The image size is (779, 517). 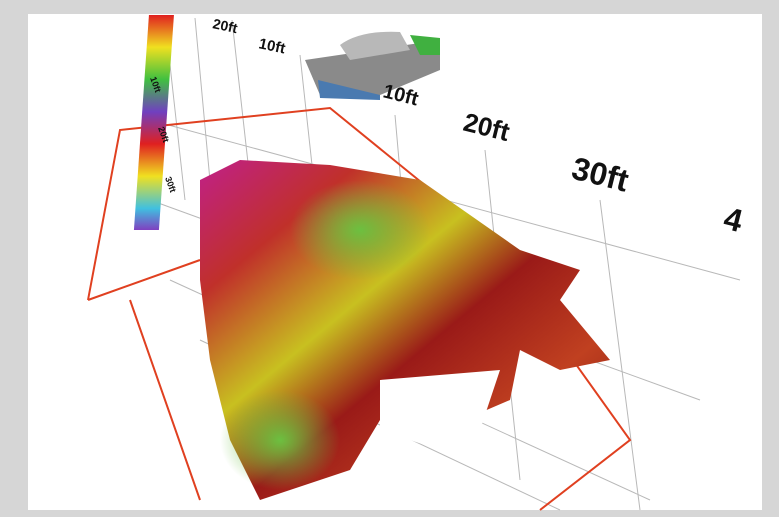 I want to click on axis-label: 10ft, so click(x=272, y=46).